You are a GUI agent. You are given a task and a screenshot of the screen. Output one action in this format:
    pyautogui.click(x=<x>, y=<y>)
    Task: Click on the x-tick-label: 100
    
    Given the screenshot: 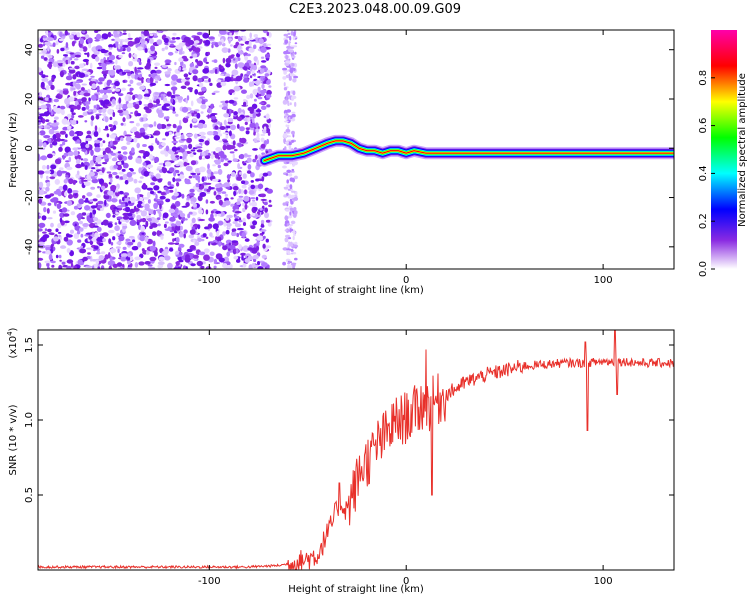 What is the action you would take?
    pyautogui.click(x=603, y=280)
    